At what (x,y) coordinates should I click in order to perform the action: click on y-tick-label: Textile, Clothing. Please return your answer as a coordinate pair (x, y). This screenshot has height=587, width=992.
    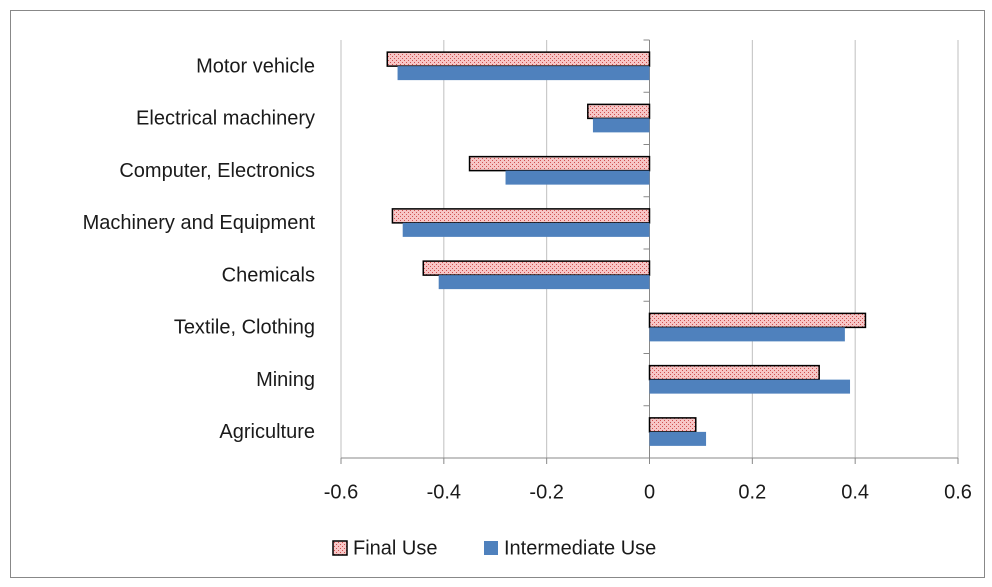
    Looking at the image, I should click on (244, 328).